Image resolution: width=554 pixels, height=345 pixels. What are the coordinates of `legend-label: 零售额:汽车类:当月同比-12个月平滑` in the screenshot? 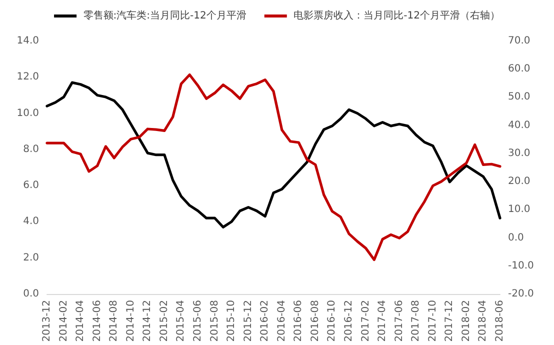 It's located at (164, 16).